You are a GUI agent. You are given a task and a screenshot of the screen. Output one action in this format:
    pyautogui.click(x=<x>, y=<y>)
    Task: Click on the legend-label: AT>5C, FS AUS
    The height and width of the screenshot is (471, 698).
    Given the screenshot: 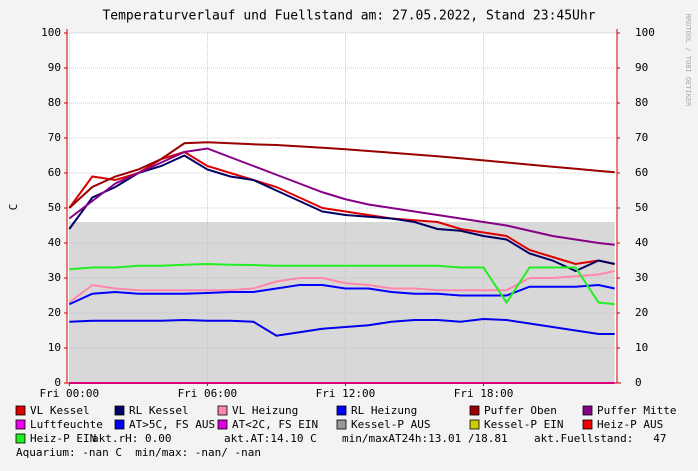 What is the action you would take?
    pyautogui.click(x=172, y=424)
    